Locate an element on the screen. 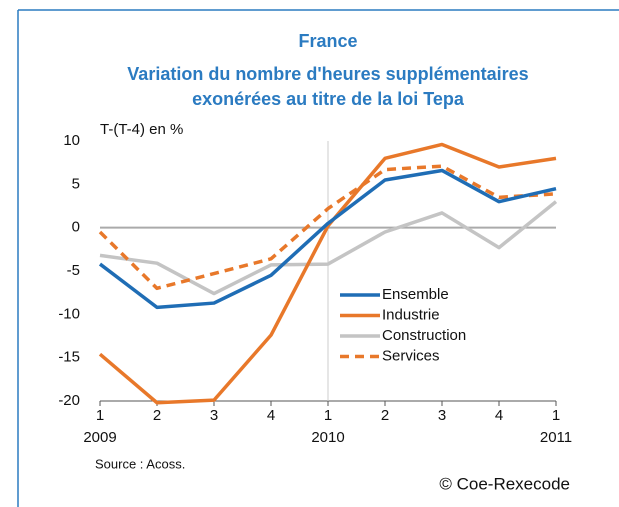 This screenshot has height=507, width=619. y-tick-label: -5 is located at coordinates (73, 270).